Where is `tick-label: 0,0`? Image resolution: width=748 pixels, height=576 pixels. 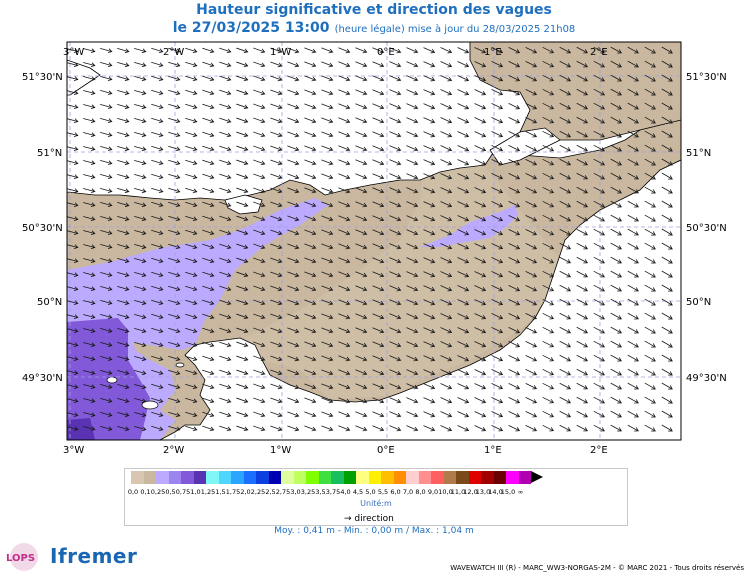
tick-label: 0,0 is located at coordinates (133, 492).